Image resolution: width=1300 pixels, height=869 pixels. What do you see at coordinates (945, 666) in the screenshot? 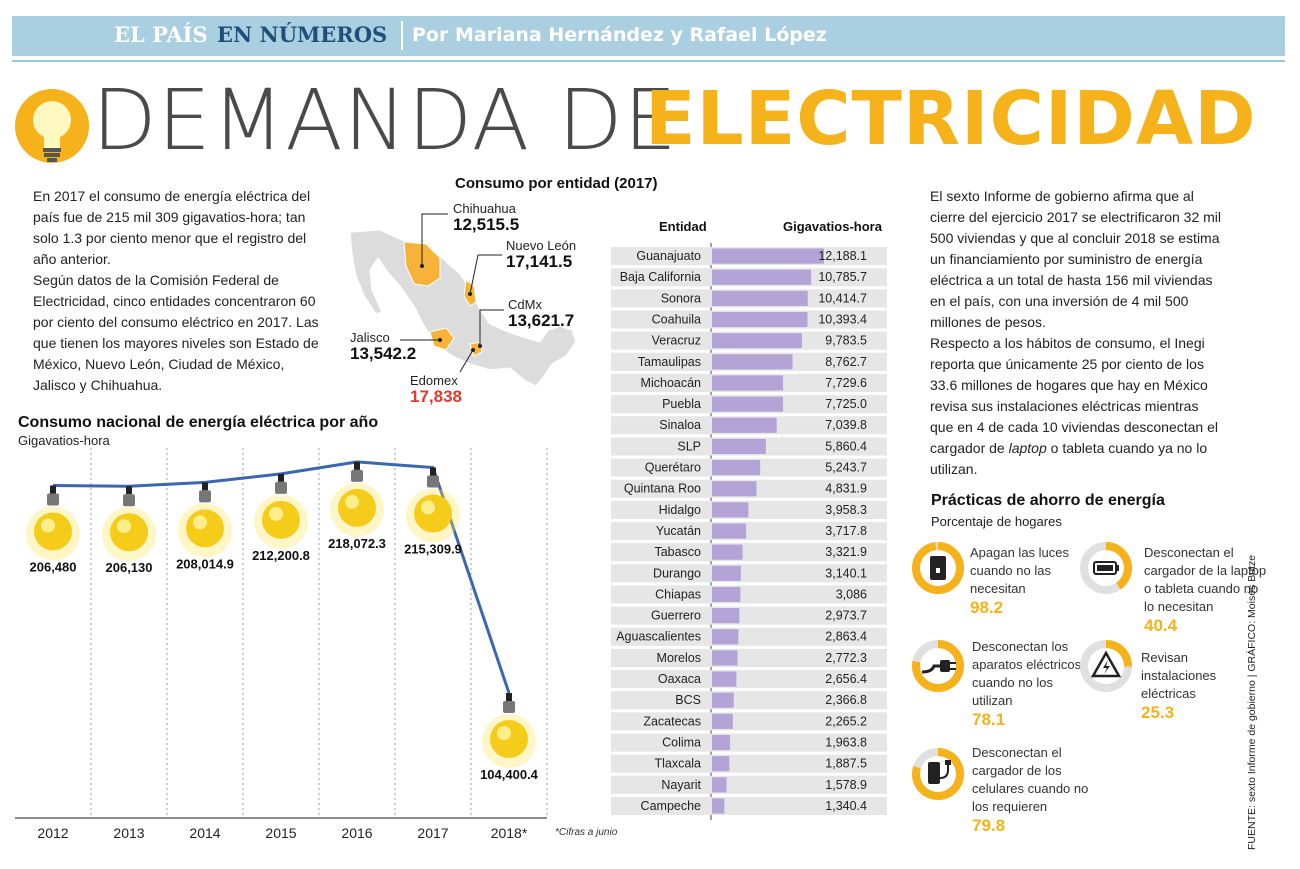
I see `plug-head` at bounding box center [945, 666].